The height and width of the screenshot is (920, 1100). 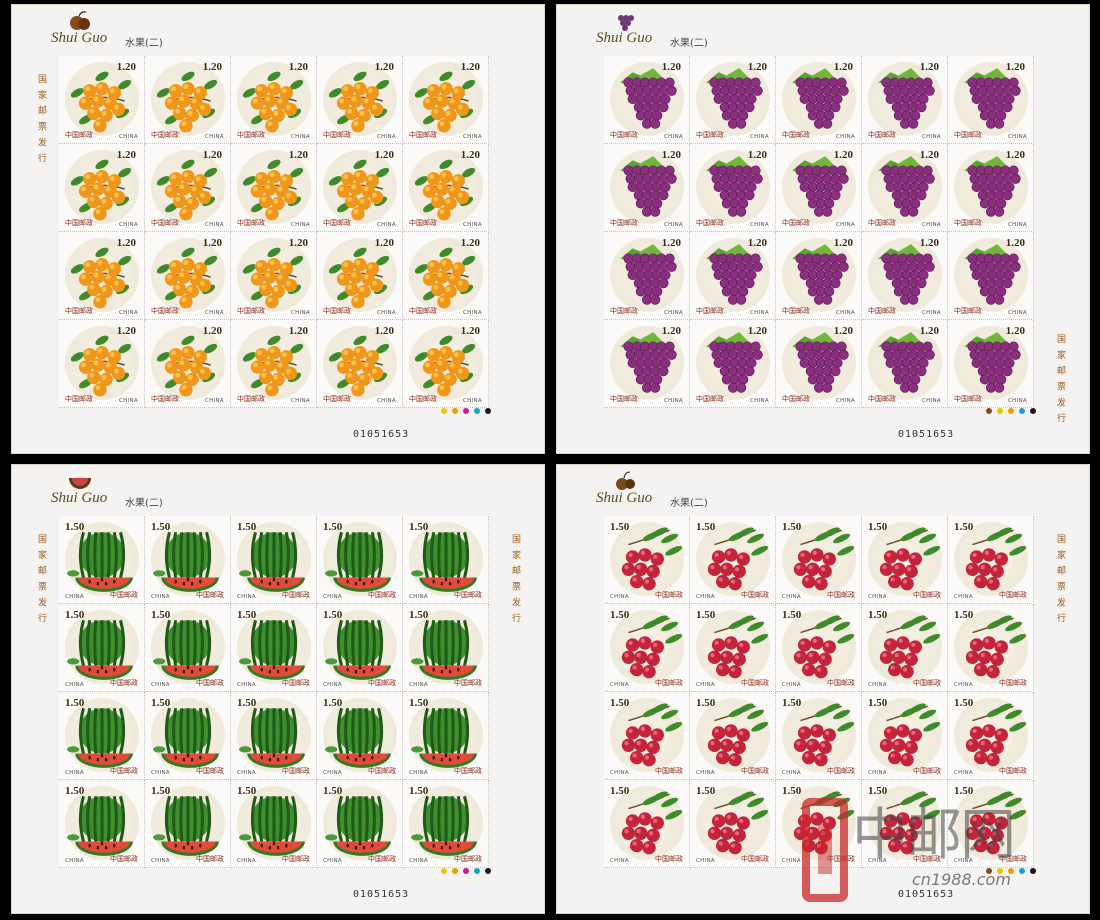 I want to click on sheet-title: Shui Guo, so click(x=624, y=498).